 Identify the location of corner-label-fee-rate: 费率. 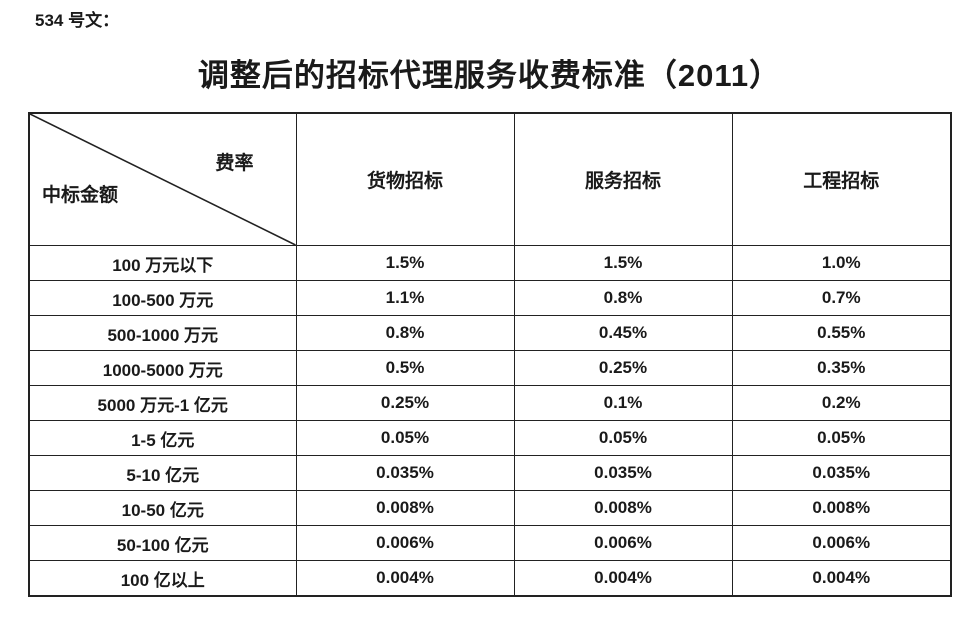
(234, 163).